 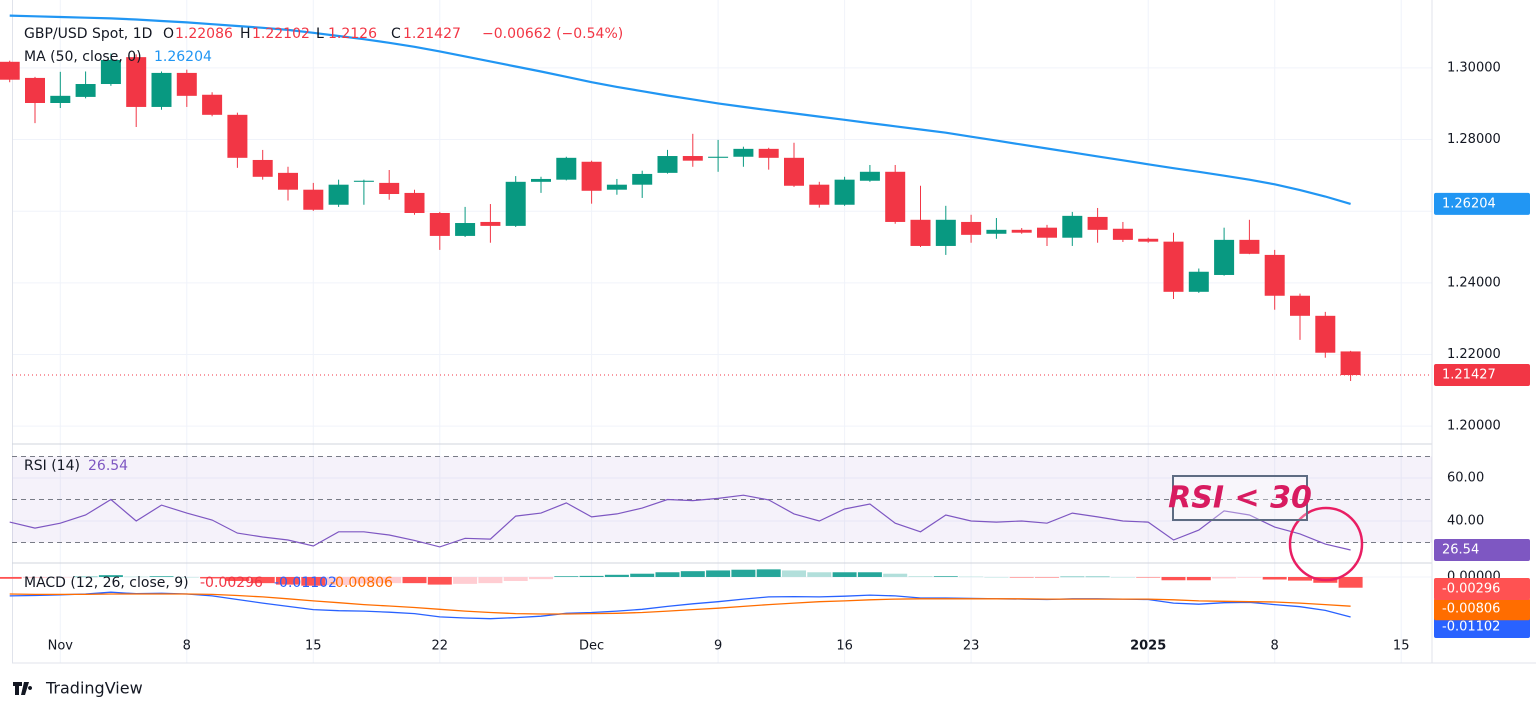 What do you see at coordinates (1469, 375) in the screenshot?
I see `price-badge-label: 1.21427` at bounding box center [1469, 375].